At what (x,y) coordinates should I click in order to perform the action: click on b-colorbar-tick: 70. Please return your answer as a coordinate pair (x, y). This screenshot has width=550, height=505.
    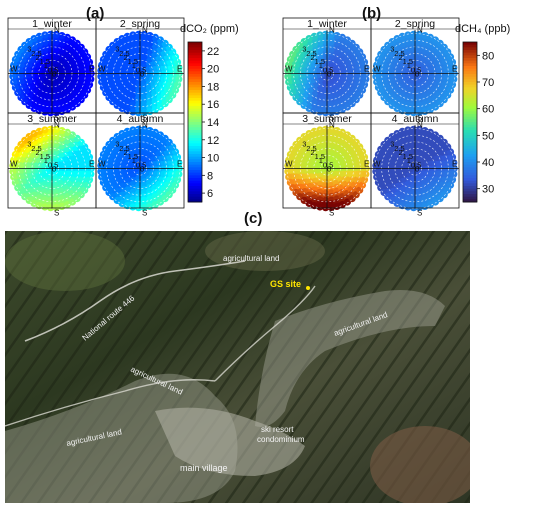
    Looking at the image, I should click on (488, 83).